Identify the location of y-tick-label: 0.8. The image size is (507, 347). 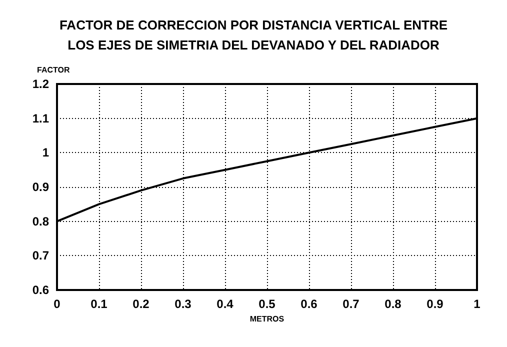
(41, 221).